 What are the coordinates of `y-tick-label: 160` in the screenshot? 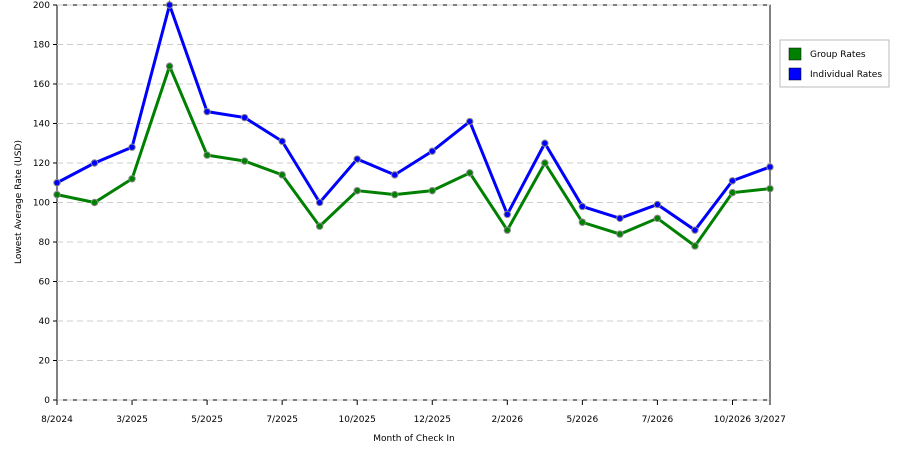 It's located at (41, 85).